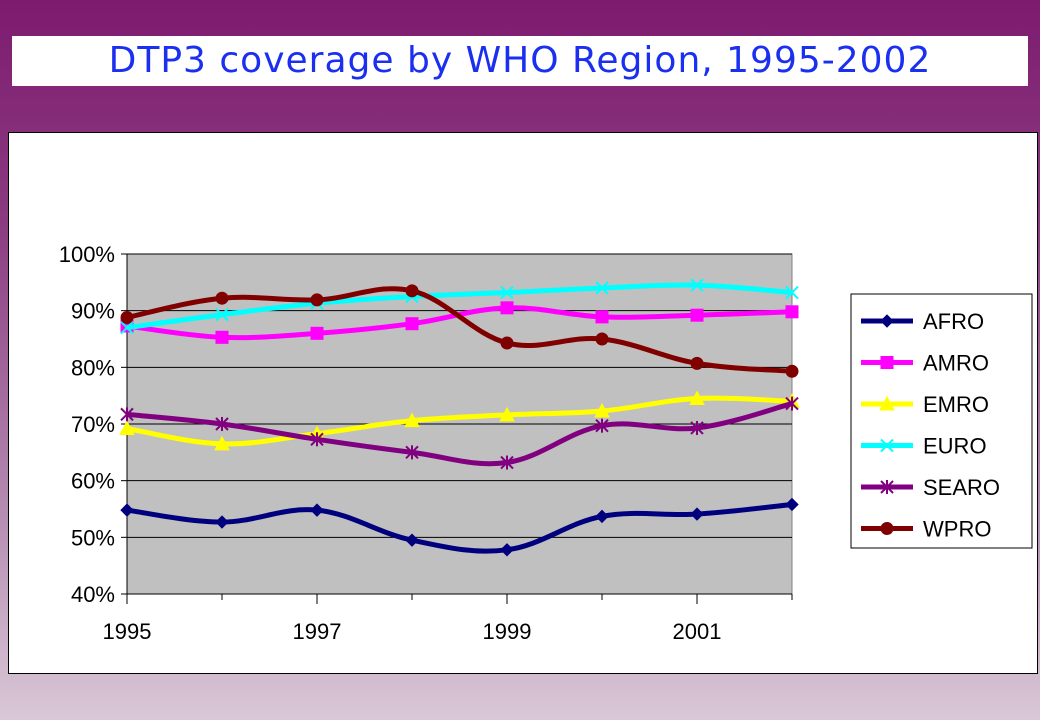 Image resolution: width=1040 pixels, height=720 pixels. What do you see at coordinates (507, 631) in the screenshot?
I see `x-tick-label: 1999` at bounding box center [507, 631].